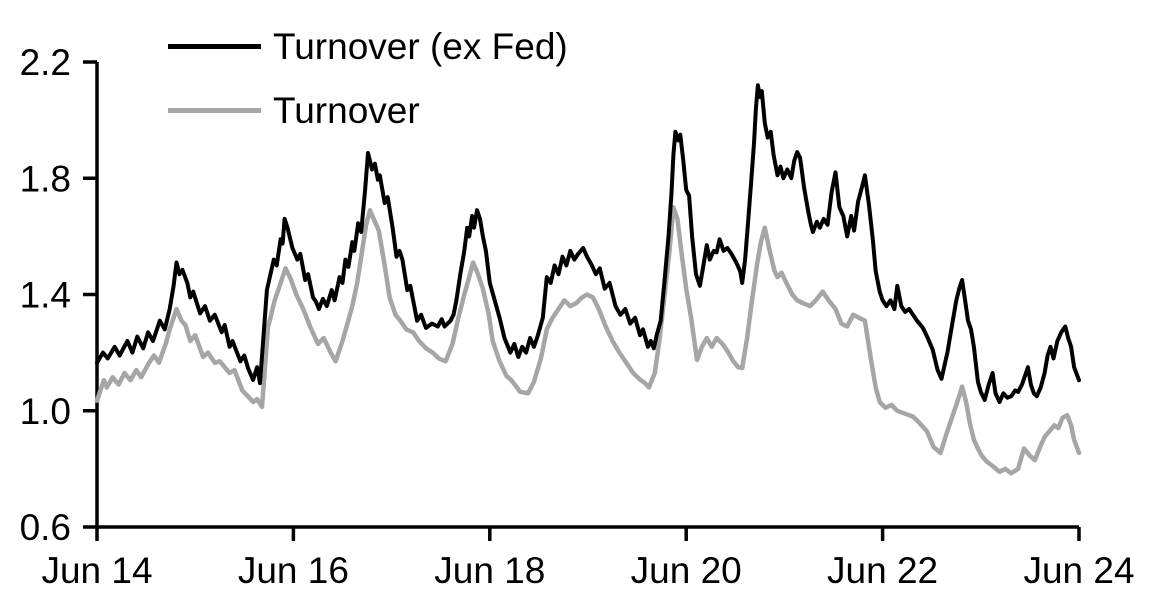  What do you see at coordinates (448, 75) in the screenshot?
I see `chart-legend: Turnover (ex Fed) Turnover` at bounding box center [448, 75].